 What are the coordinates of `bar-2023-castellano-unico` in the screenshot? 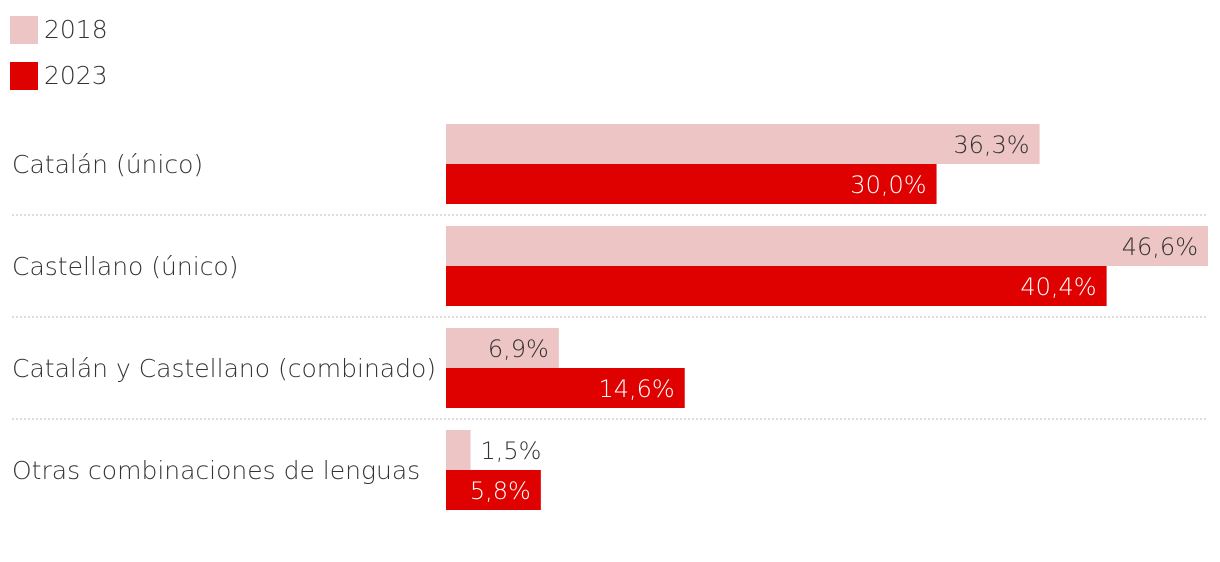 It's located at (776, 286).